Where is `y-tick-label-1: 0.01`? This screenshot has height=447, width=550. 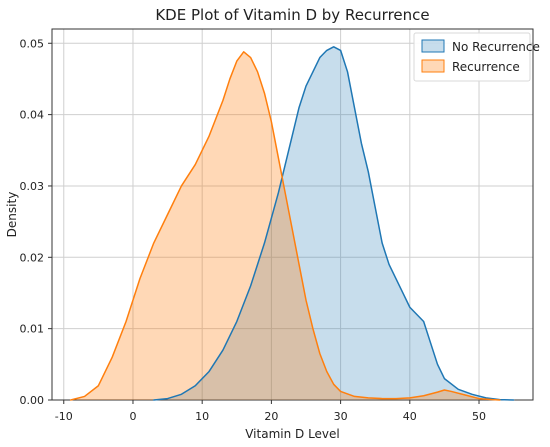
y-tick-label-1: 0.01 is located at coordinates (32, 329).